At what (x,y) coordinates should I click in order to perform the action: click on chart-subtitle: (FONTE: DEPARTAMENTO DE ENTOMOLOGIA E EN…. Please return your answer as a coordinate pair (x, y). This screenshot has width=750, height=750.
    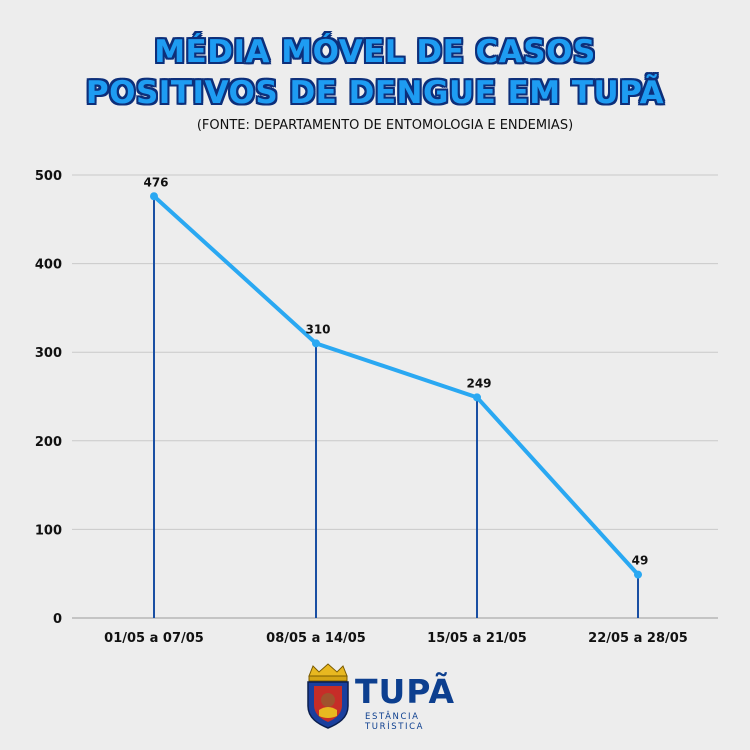
    Looking at the image, I should click on (385, 125).